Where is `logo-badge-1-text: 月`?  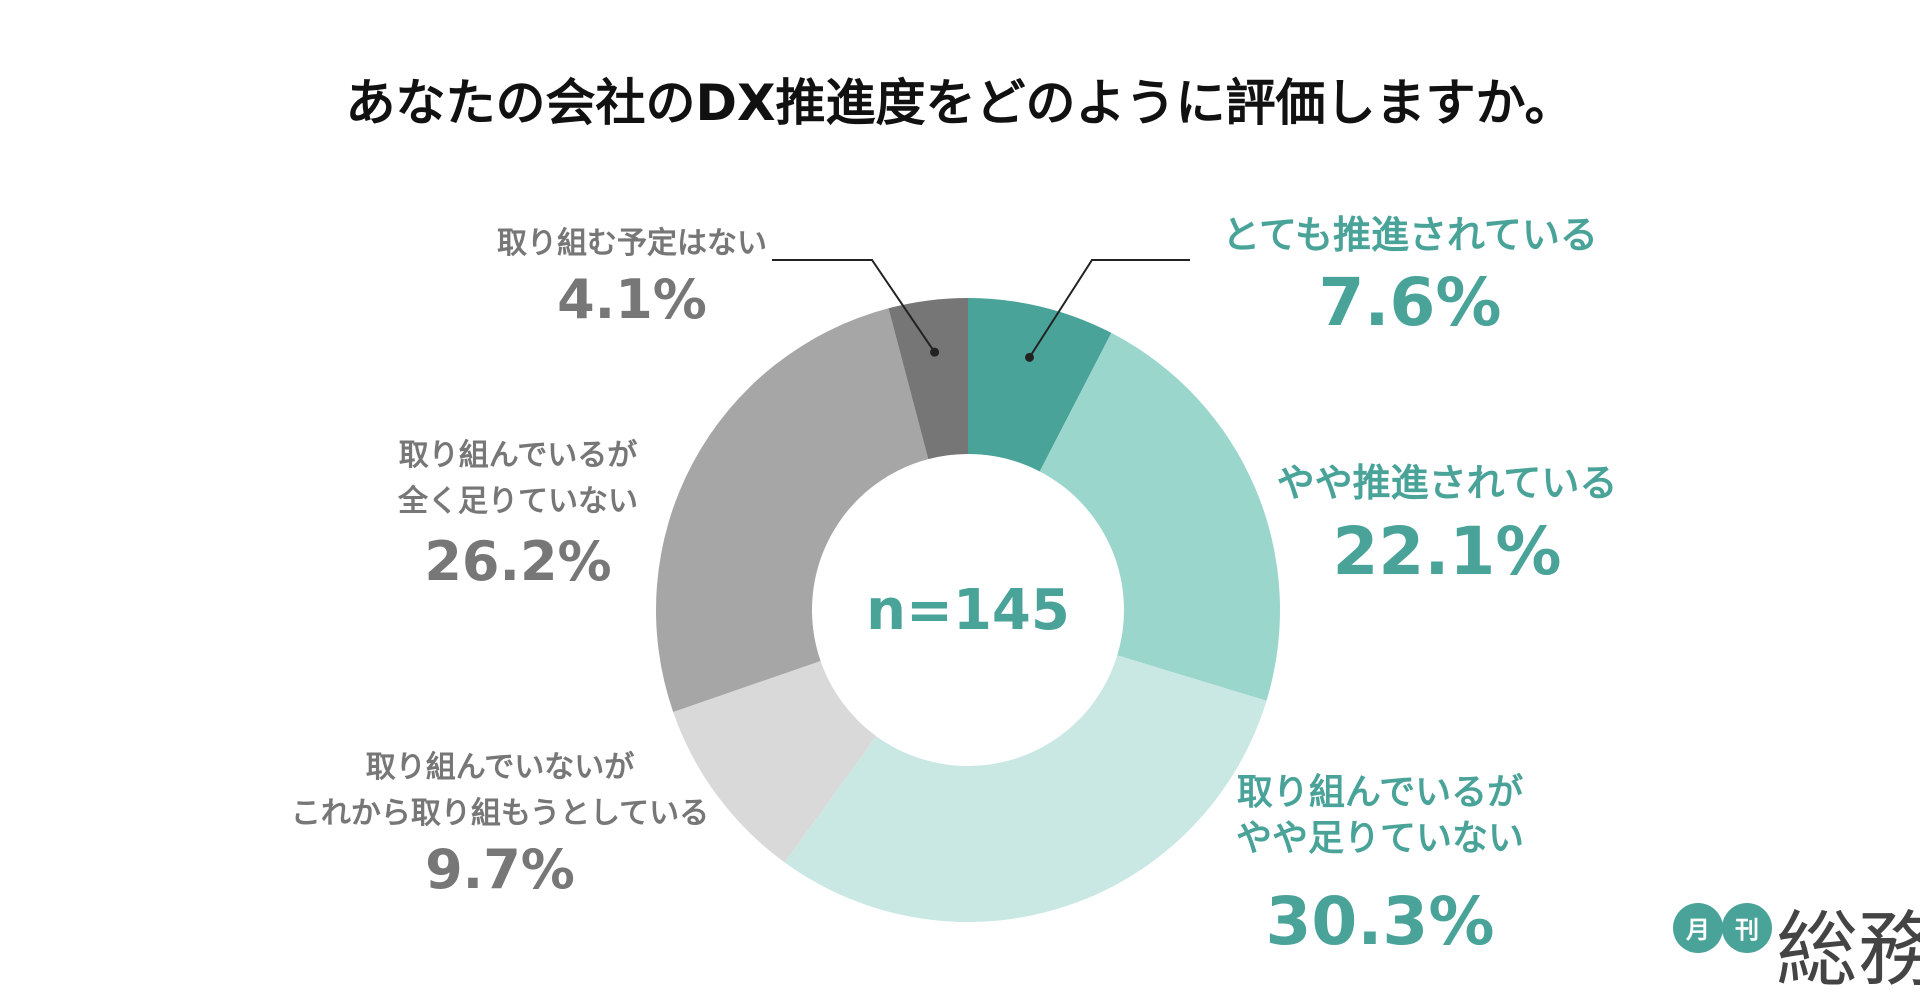
logo-badge-1-text: 月 is located at coordinates (1697, 930).